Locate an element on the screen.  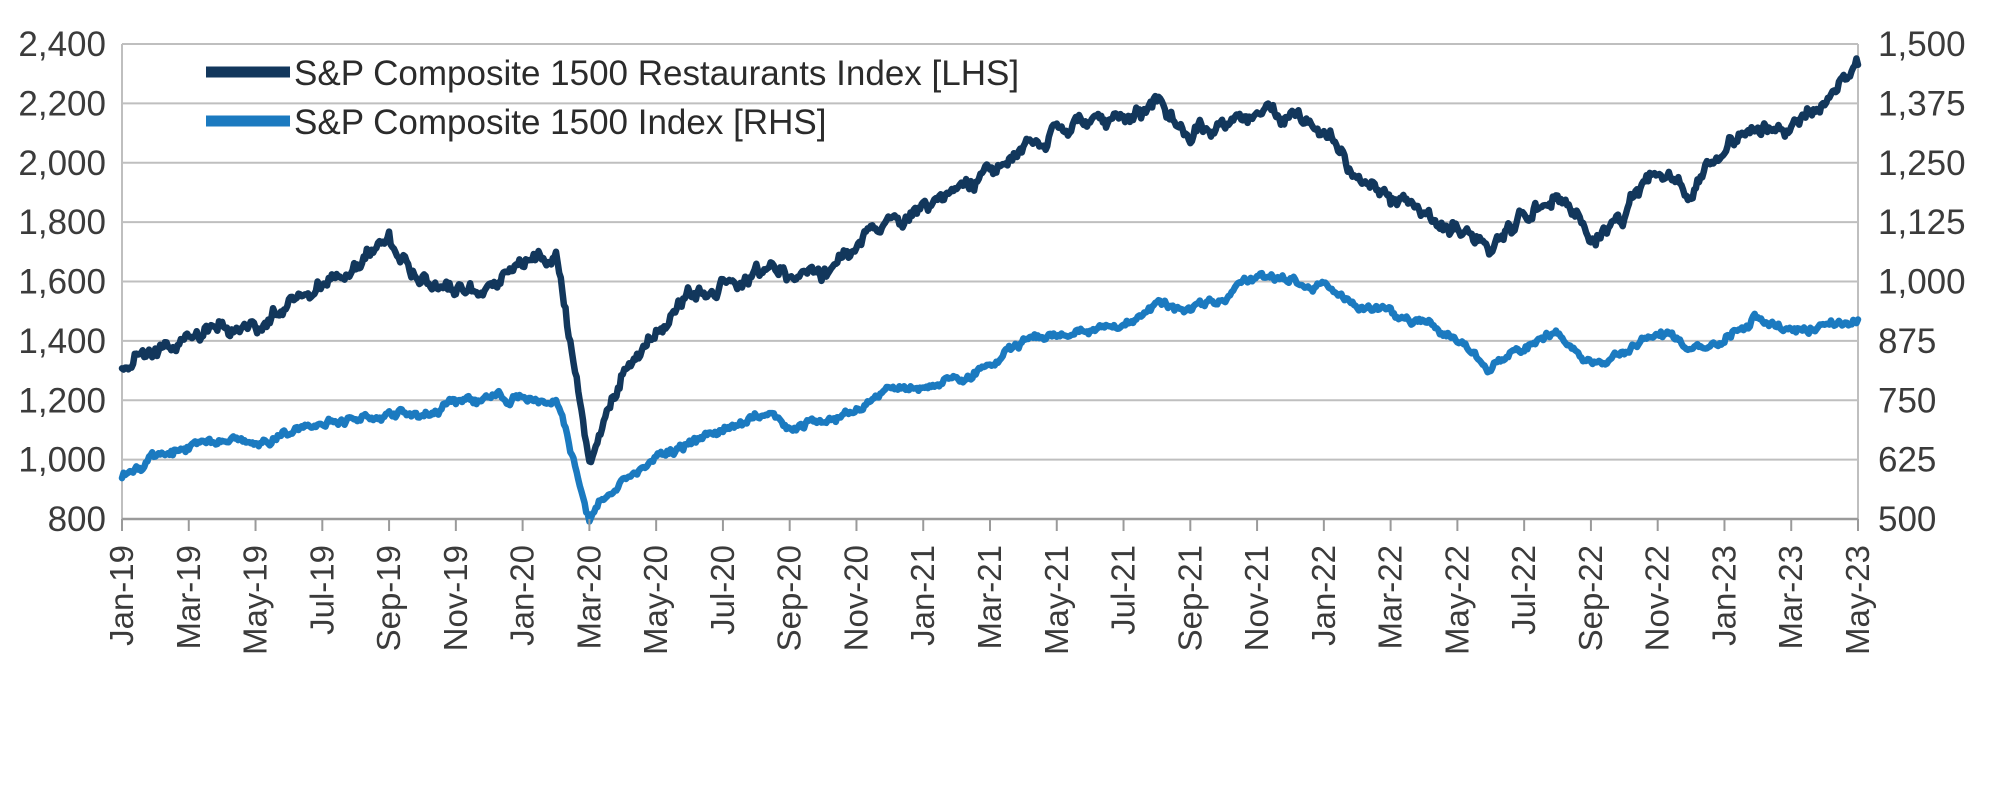
x-axis-tick-label: Jan-19 is located at coordinates (121, 595).